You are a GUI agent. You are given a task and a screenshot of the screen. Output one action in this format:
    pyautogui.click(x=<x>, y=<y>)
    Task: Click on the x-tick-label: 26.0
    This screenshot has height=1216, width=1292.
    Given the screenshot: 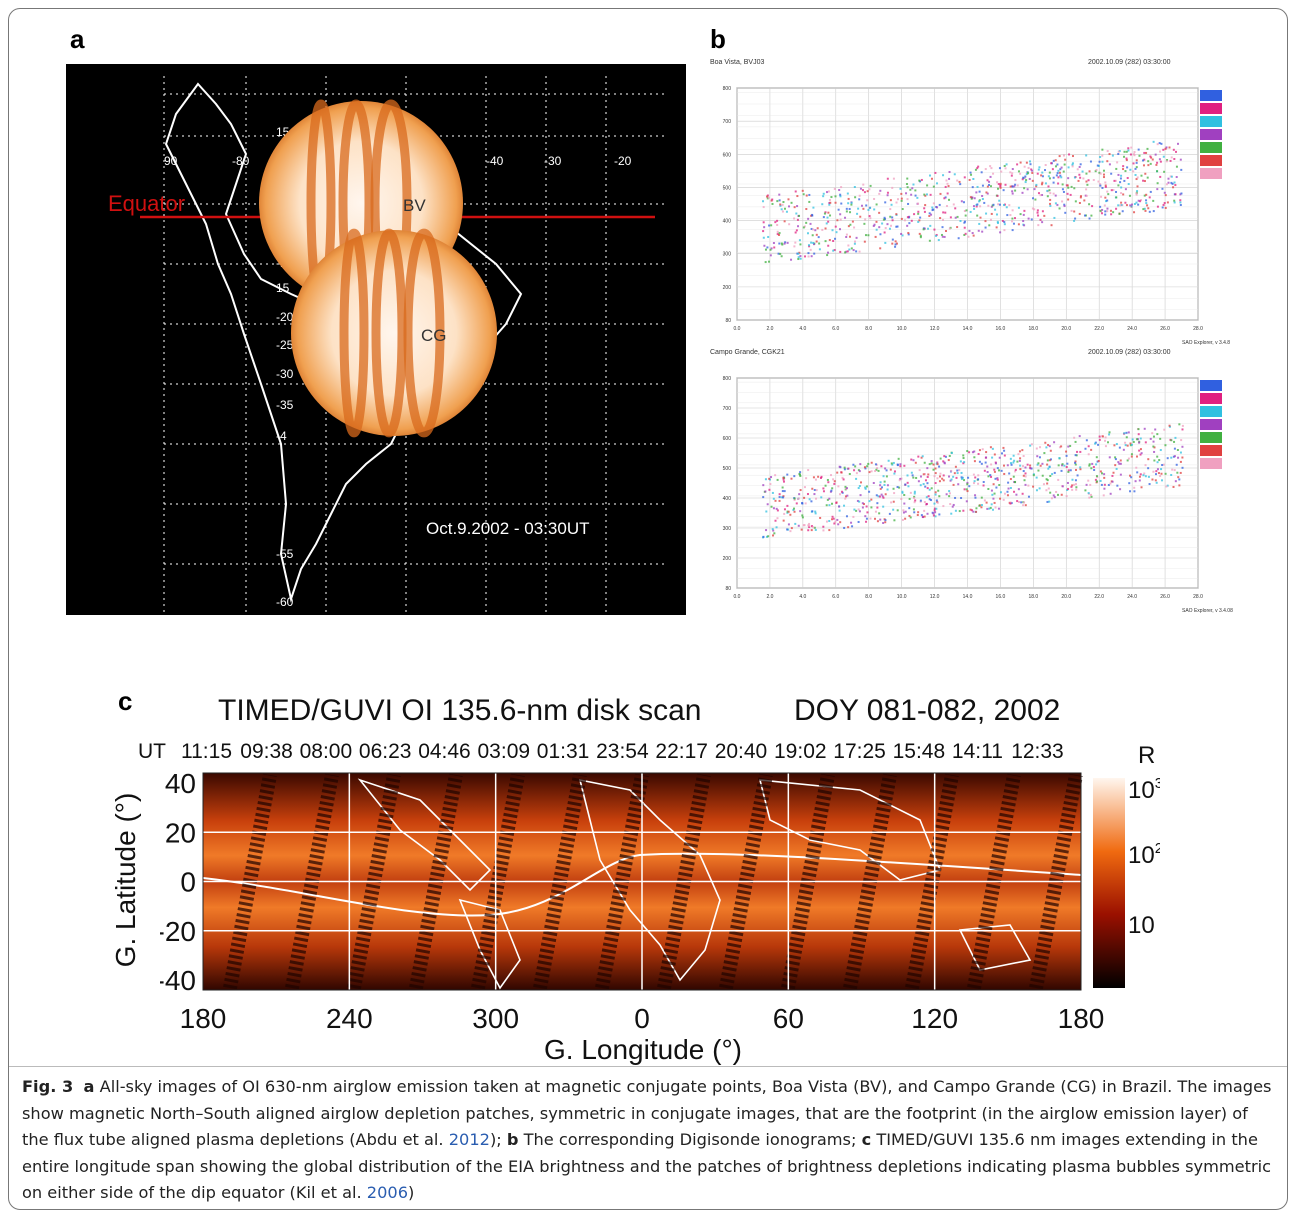 What is the action you would take?
    pyautogui.click(x=1165, y=597)
    